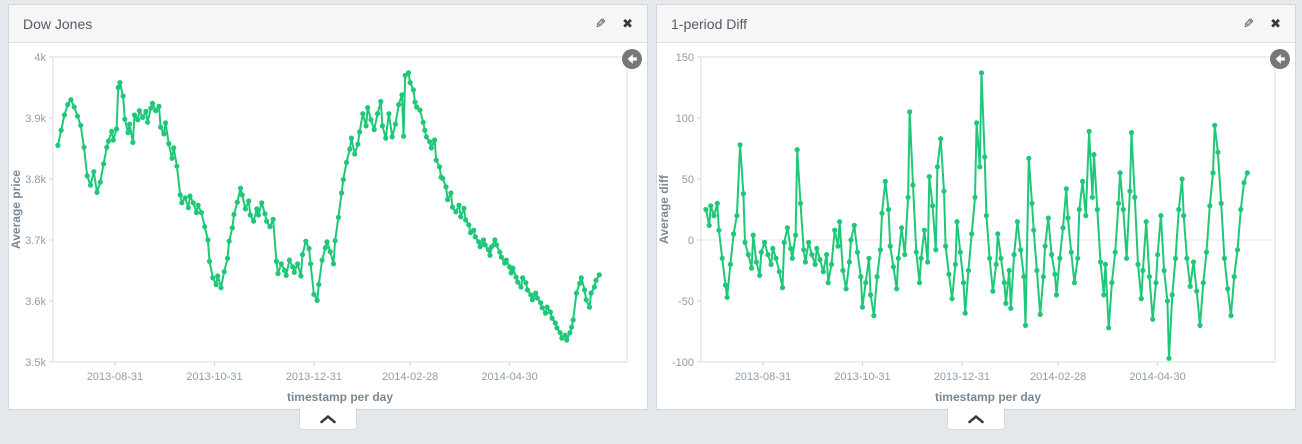 The height and width of the screenshot is (444, 1302). I want to click on panel-header: 1-period Diff ✎ ✖, so click(976, 24).